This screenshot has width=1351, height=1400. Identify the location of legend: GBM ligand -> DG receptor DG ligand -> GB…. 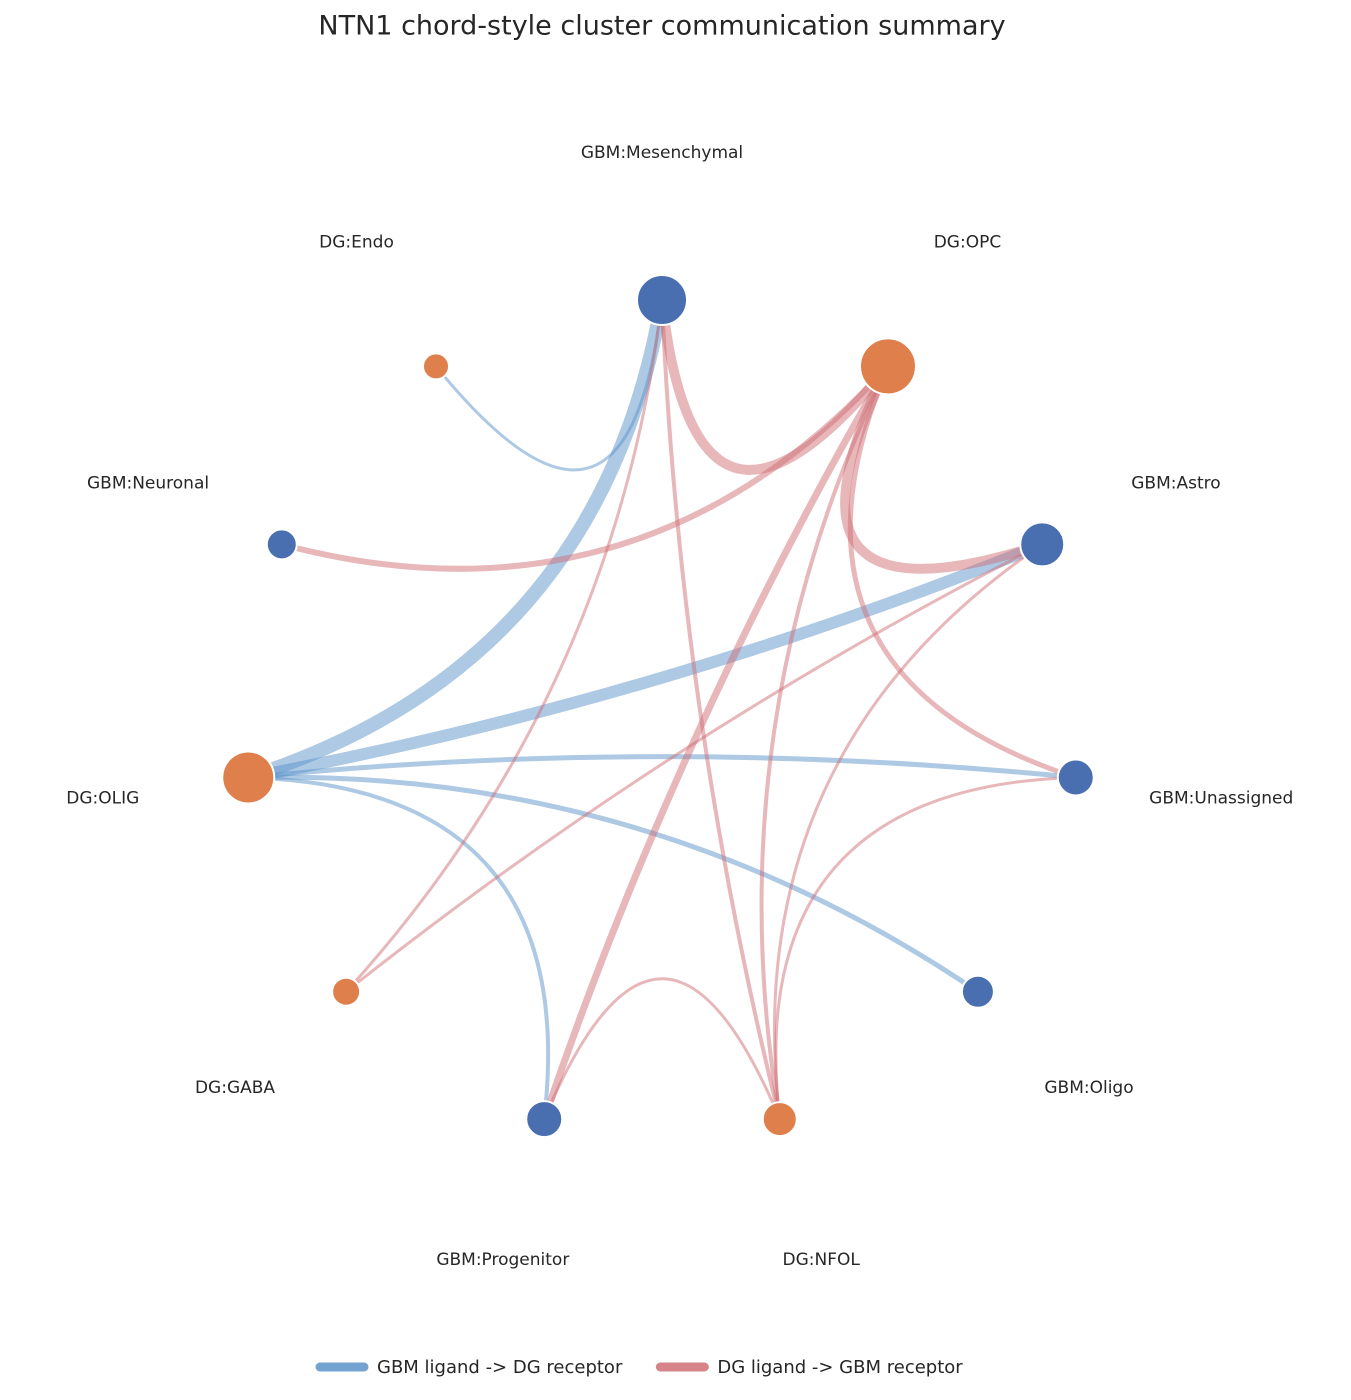
(639, 1367).